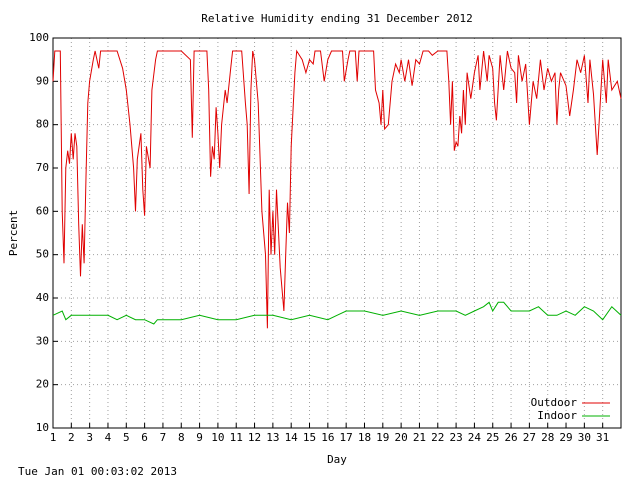  I want to click on y-tick-label: 20, so click(42, 384).